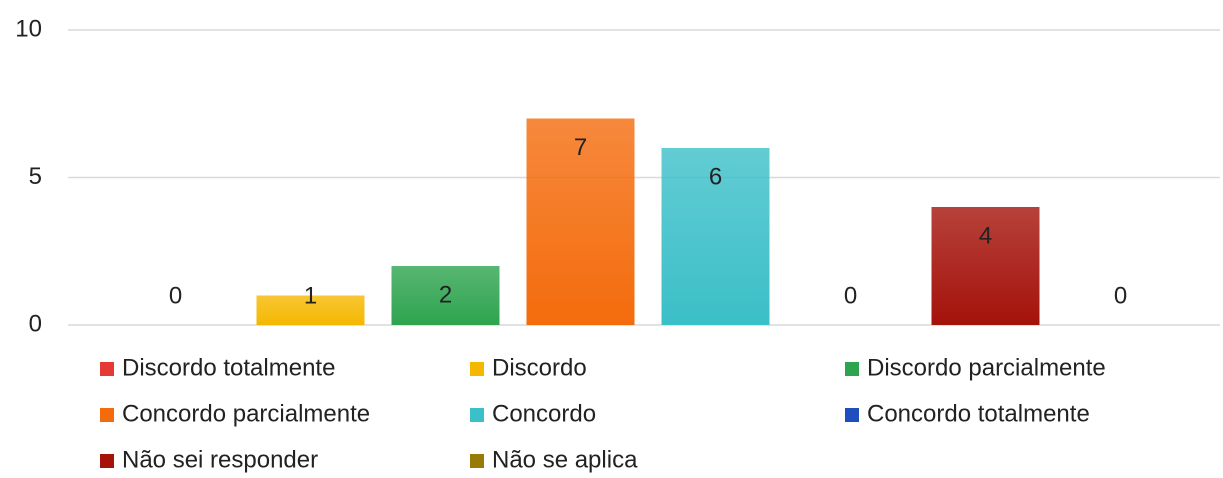 The height and width of the screenshot is (478, 1223). What do you see at coordinates (310, 295) in the screenshot?
I see `data-label: 1` at bounding box center [310, 295].